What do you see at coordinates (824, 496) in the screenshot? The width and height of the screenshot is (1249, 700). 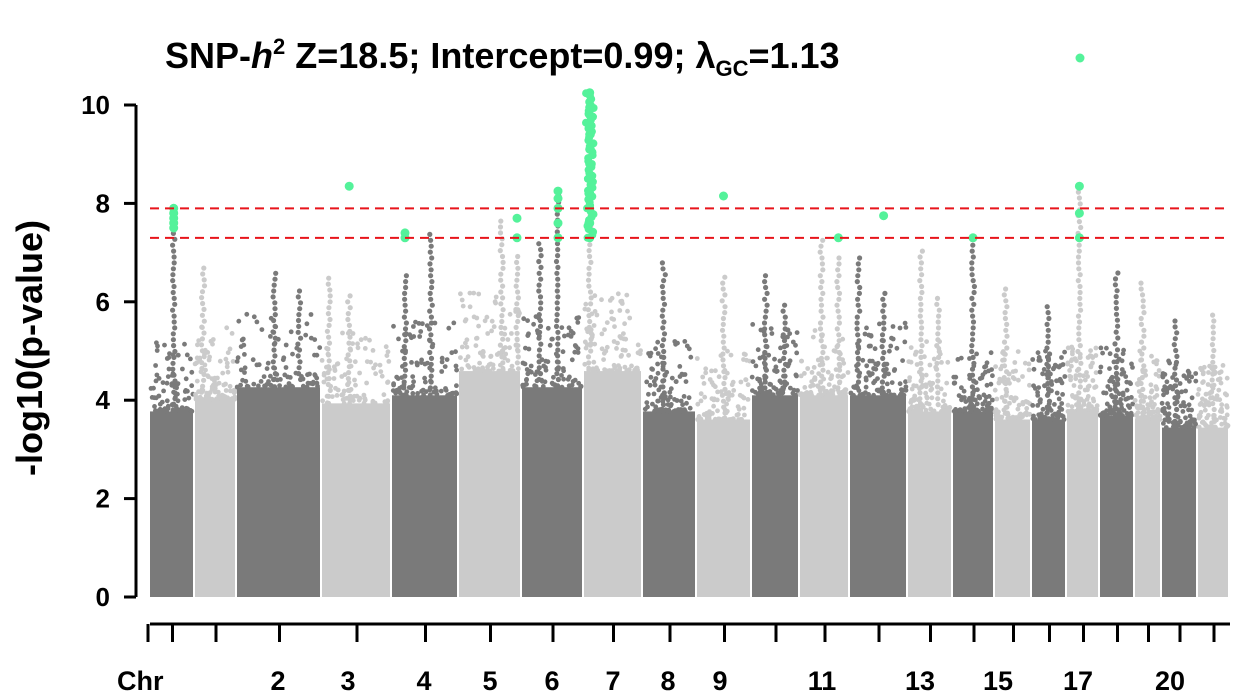 I see `chromosome-12-bulk` at bounding box center [824, 496].